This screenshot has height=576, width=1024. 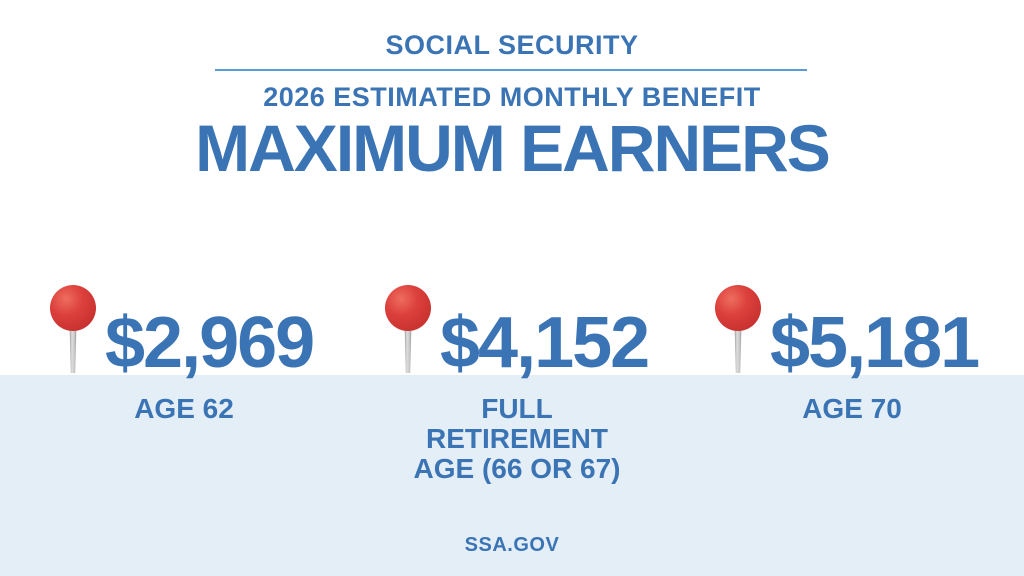 I want to click on benefit-amount: $2,969, so click(x=210, y=343).